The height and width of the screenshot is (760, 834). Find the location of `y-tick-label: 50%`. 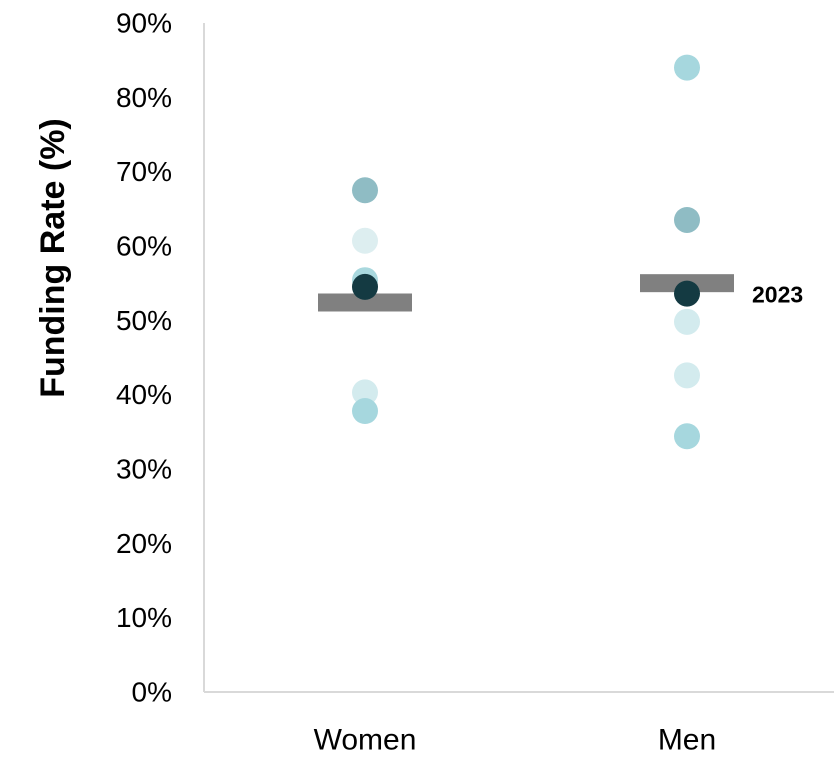

y-tick-label: 50% is located at coordinates (144, 320).